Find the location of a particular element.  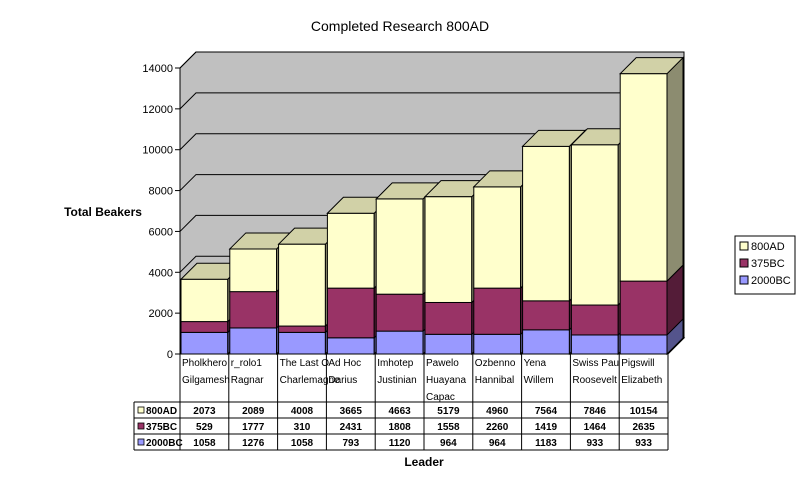

y-tick-label: 0 is located at coordinates (170, 355).